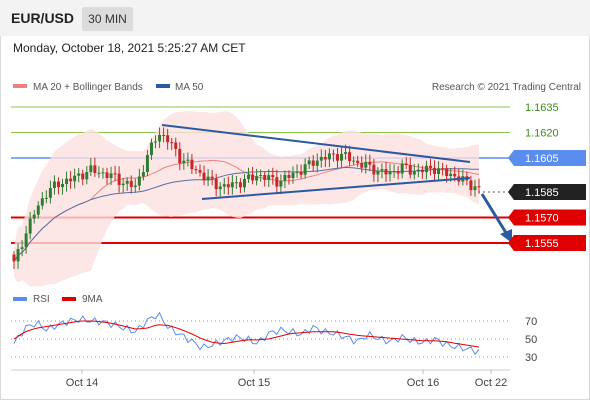 The height and width of the screenshot is (400, 590). I want to click on rsi-level-label-50: 50, so click(531, 340).